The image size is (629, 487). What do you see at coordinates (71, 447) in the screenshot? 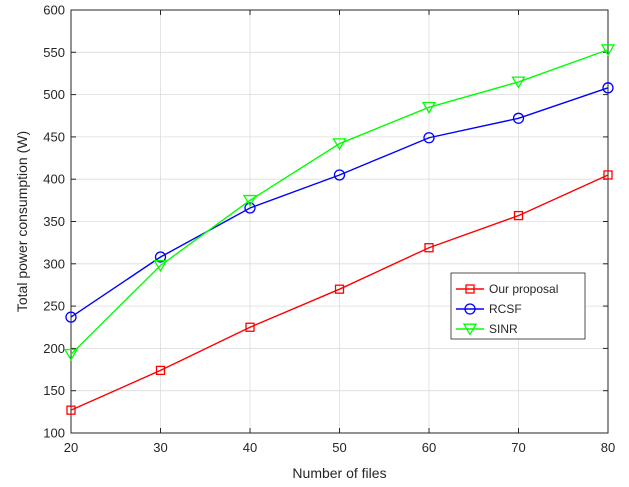
I see `x-tick-label: 20` at bounding box center [71, 447].